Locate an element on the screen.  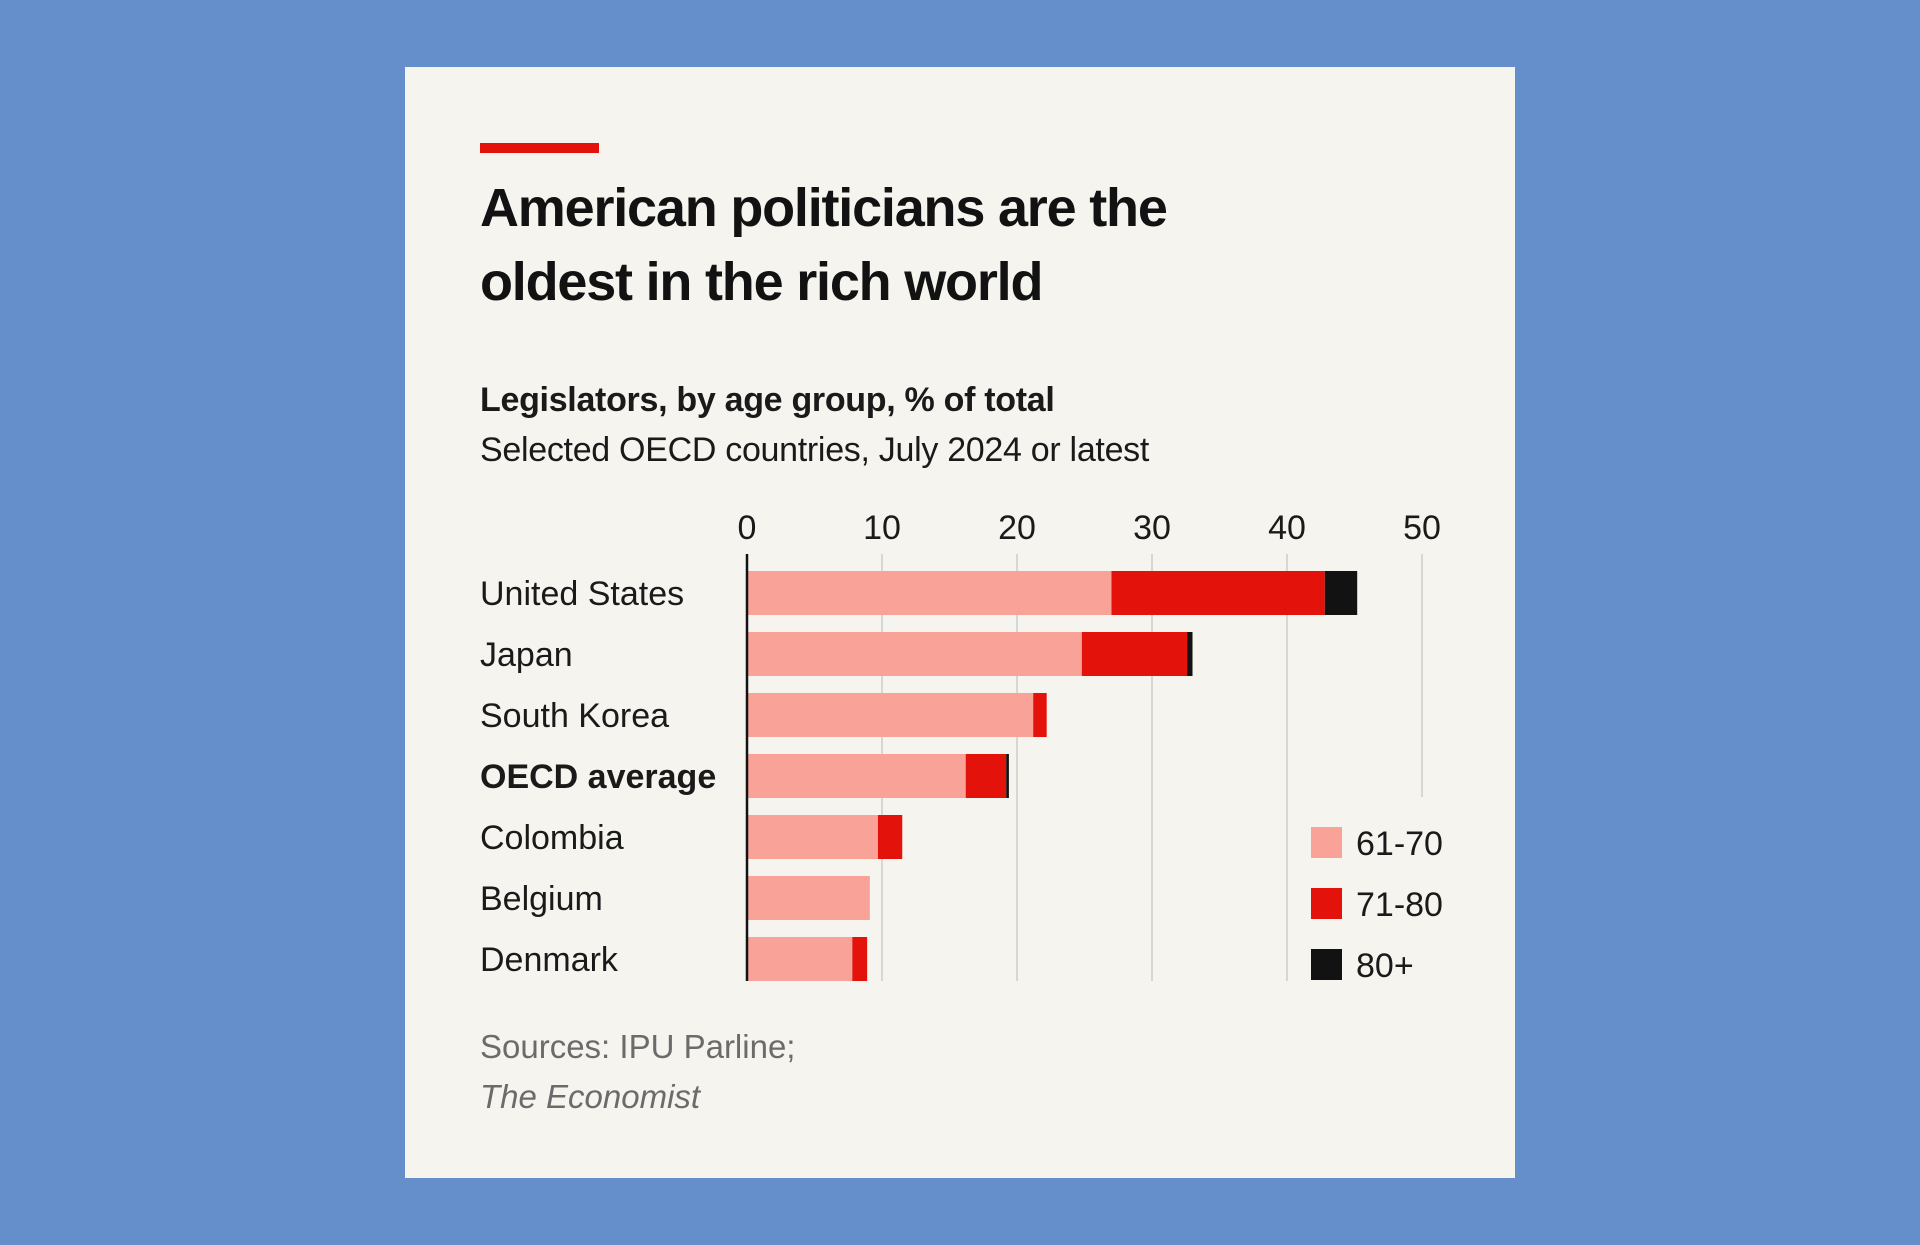
category-label-denmark: Denmark is located at coordinates (549, 960).